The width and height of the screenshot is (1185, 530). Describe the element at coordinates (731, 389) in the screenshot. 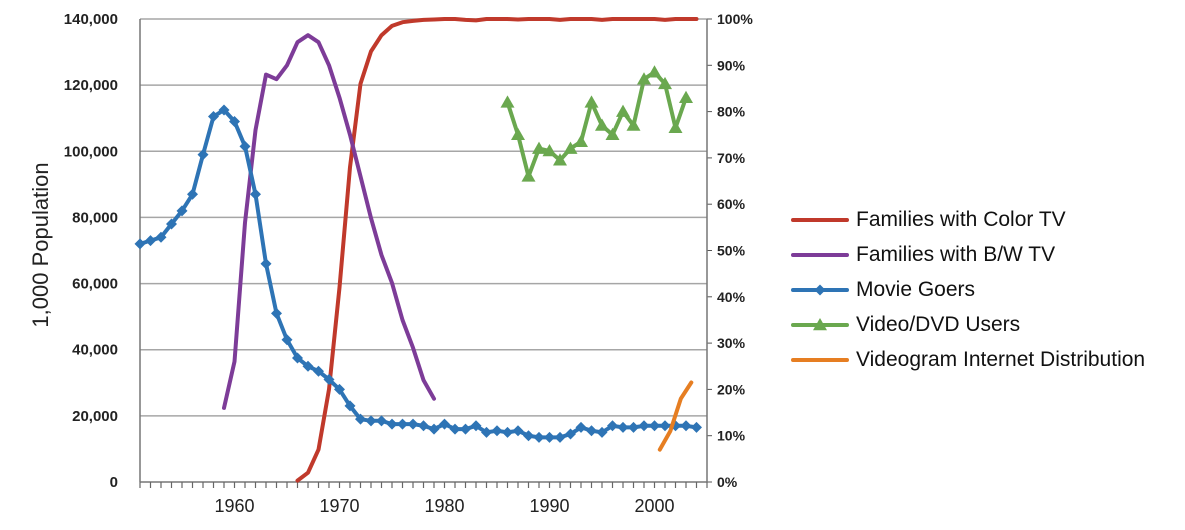

I see `y-right-tick-label: 20%` at that location.